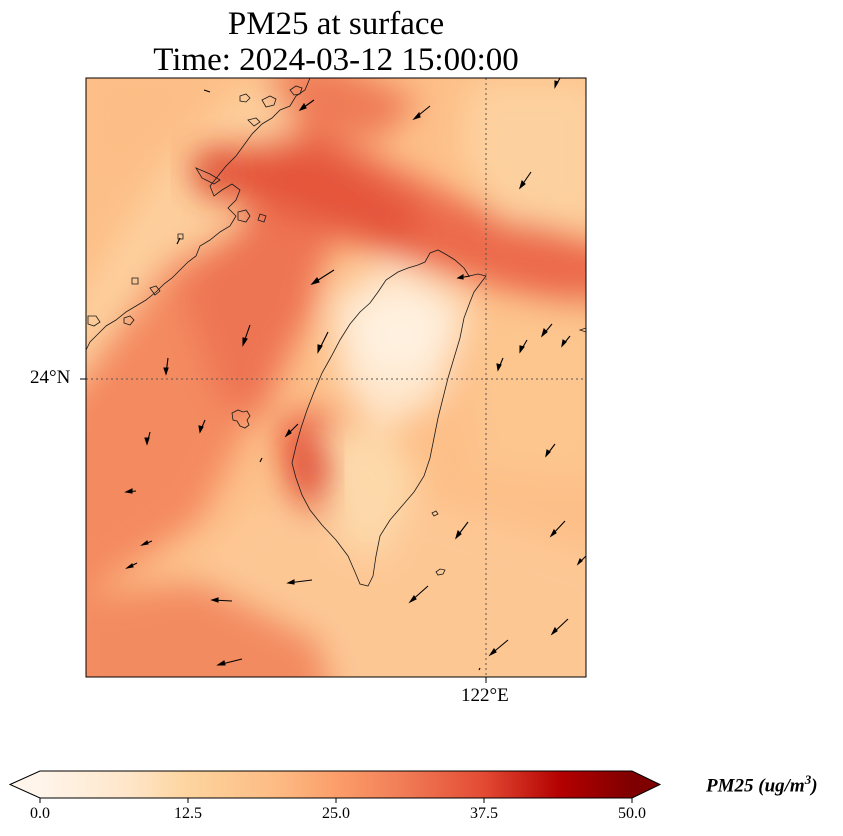 The height and width of the screenshot is (836, 843). Describe the element at coordinates (336, 60) in the screenshot. I see `map-time: Time: 2024-03-12 15:00:00` at that location.